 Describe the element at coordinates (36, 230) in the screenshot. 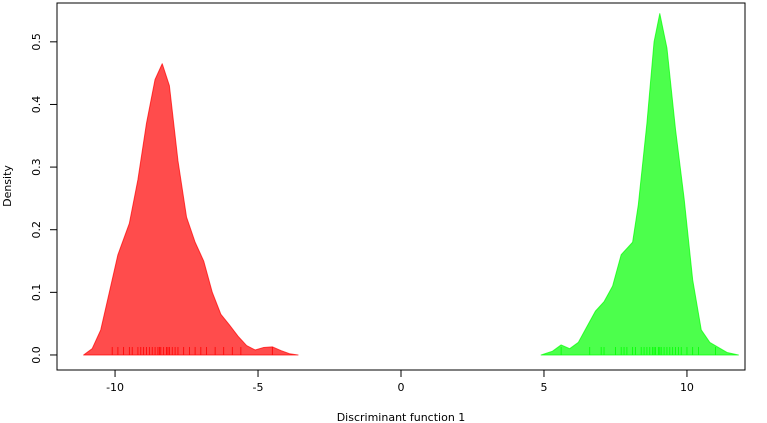

I see `y-tick-label: 0.2` at that location.